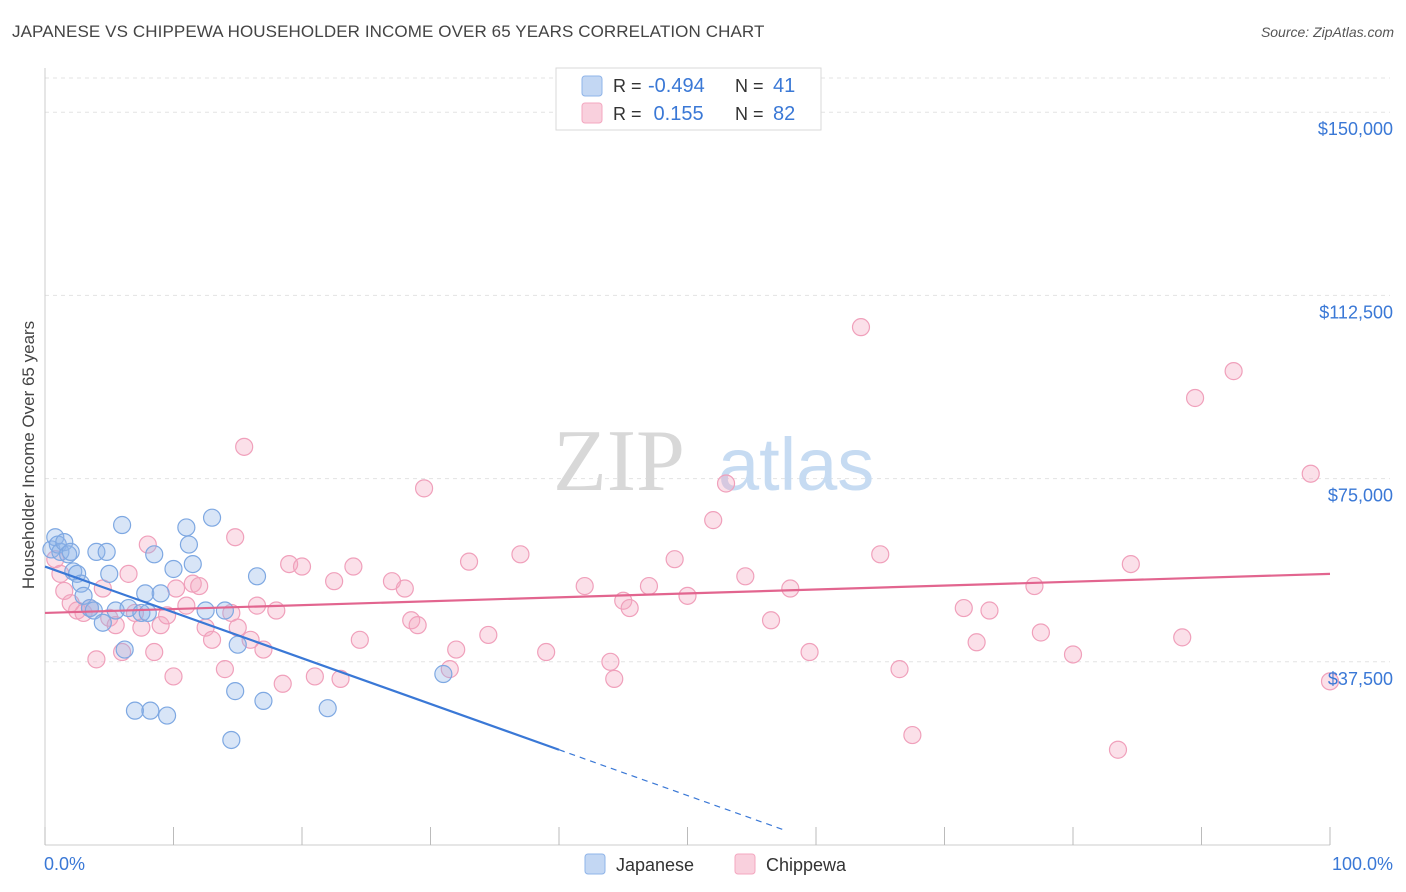 The width and height of the screenshot is (1406, 892). I want to click on watermark-atlas: atlas, so click(796, 464).